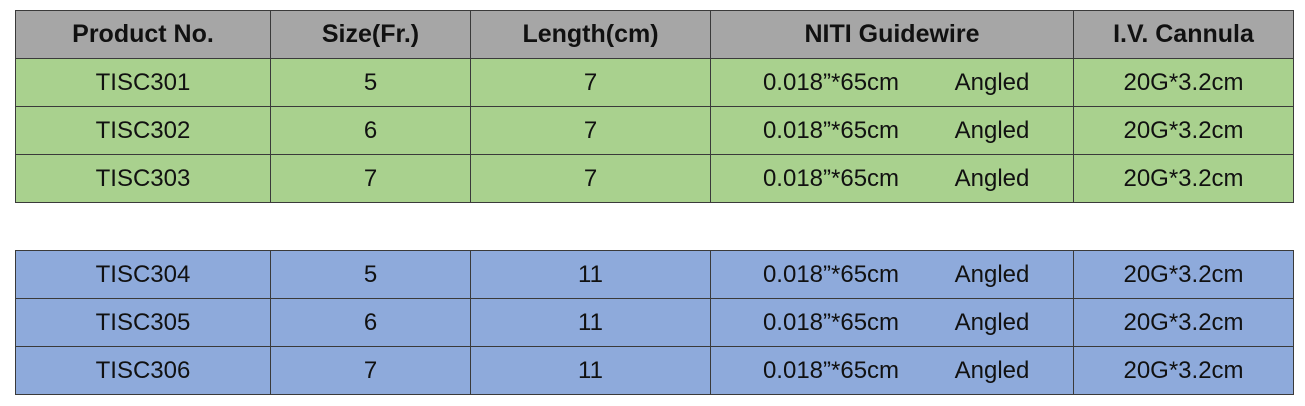 The width and height of the screenshot is (1305, 406). I want to click on header-cell: NITI Guidewire, so click(892, 34).